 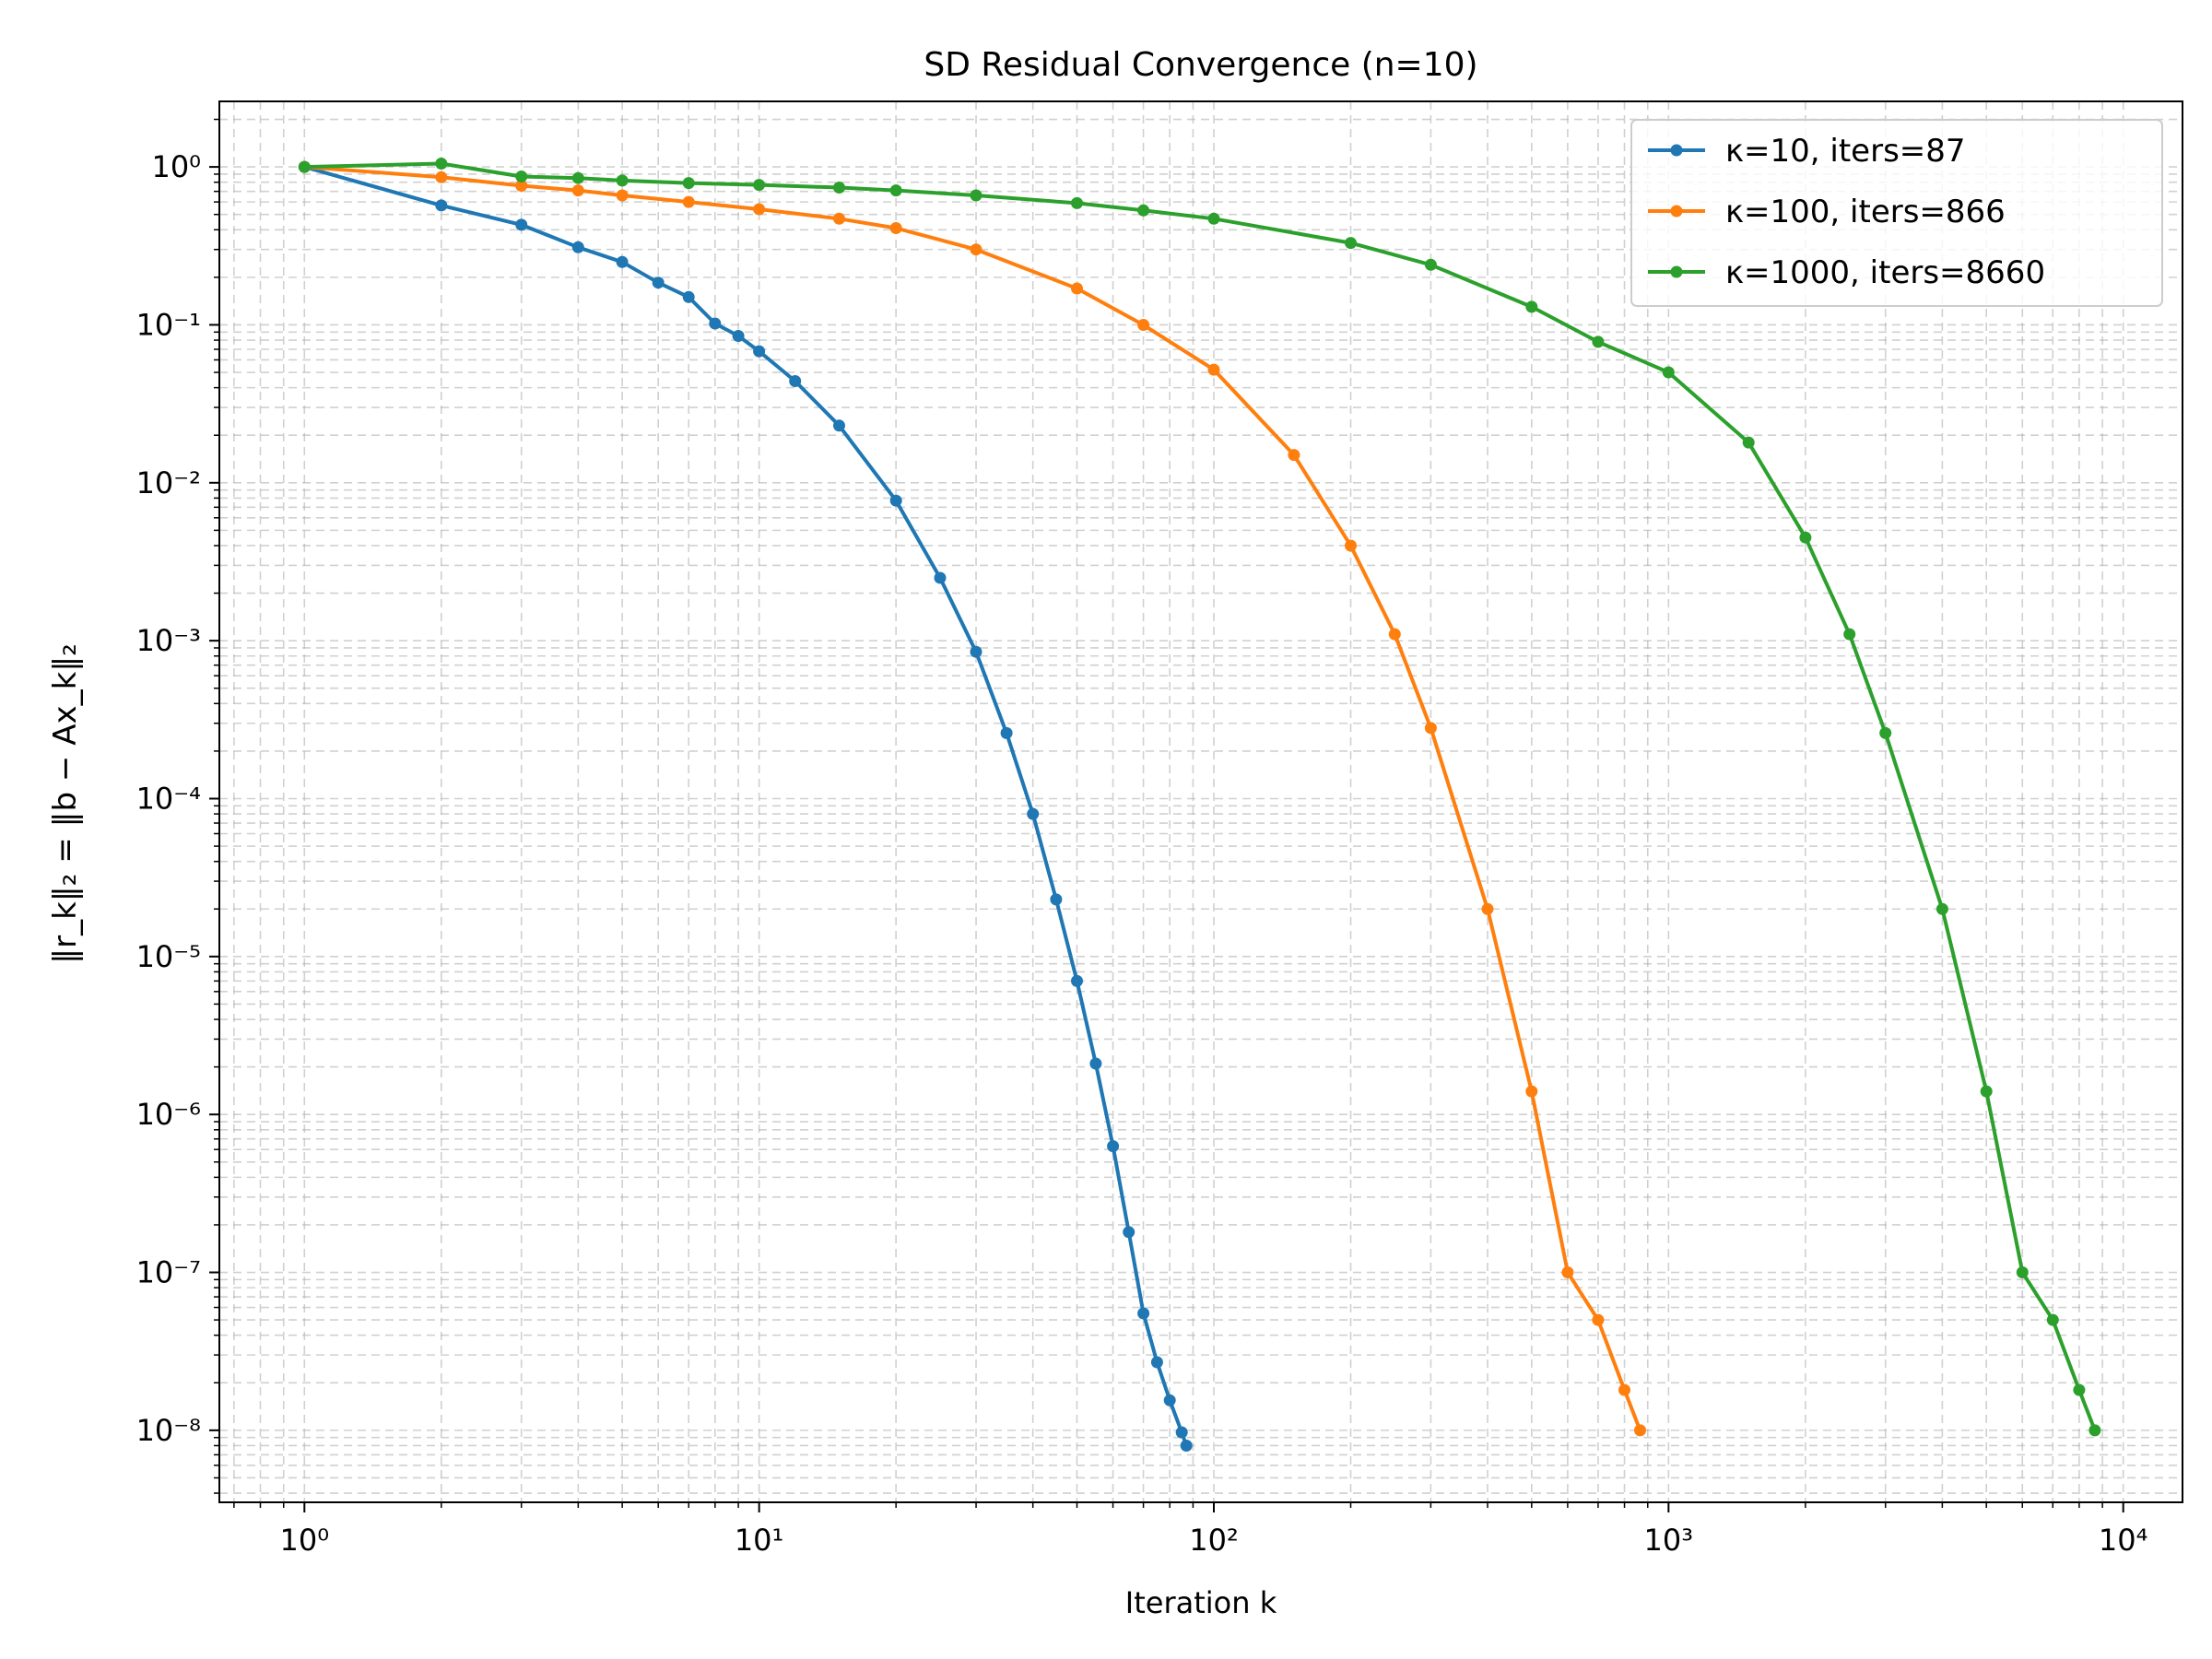 What do you see at coordinates (65, 803) in the screenshot?
I see `y-axis-label: ‖r_k‖₂ = ‖b − Ax_k‖₂` at bounding box center [65, 803].